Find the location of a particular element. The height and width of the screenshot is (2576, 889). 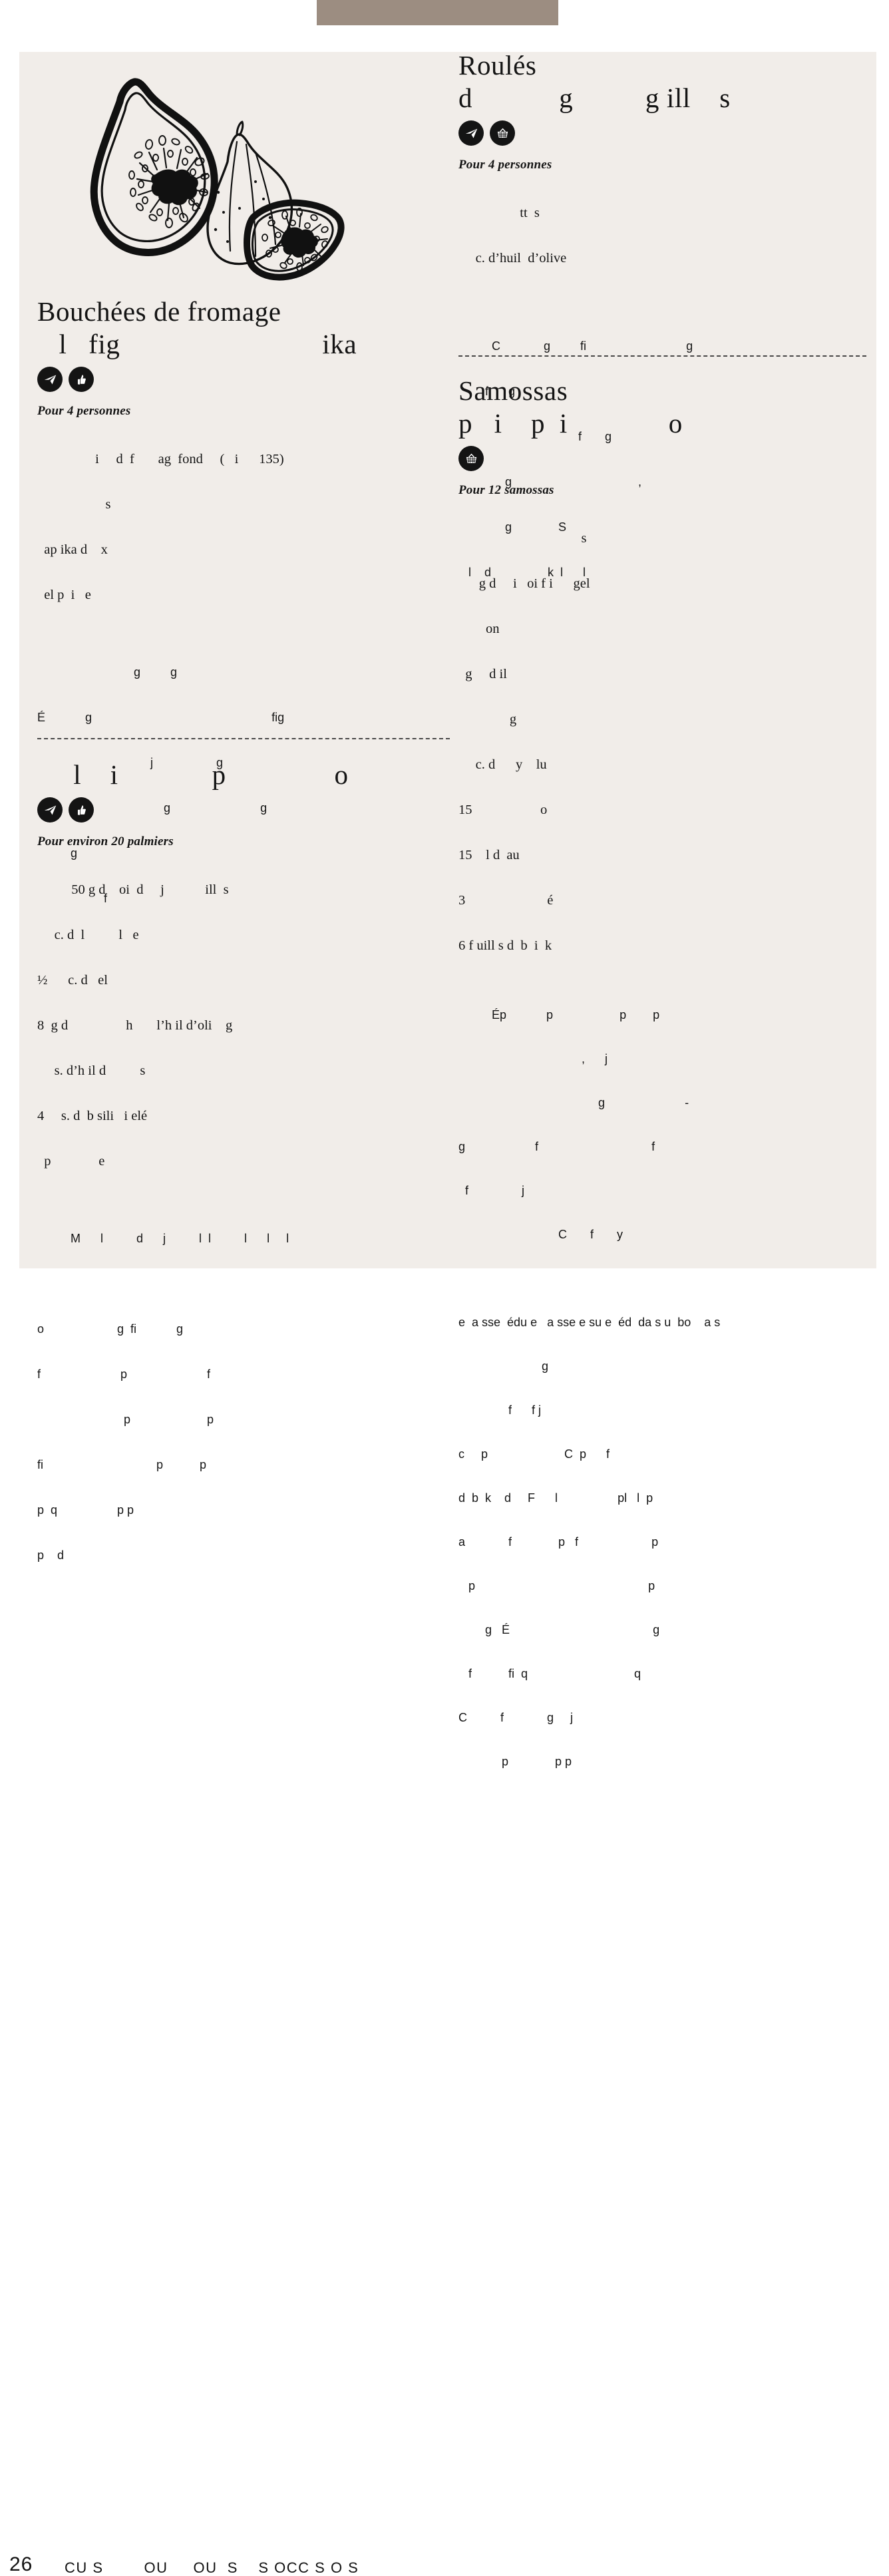

ingredient-line: 15 o is located at coordinates (503, 810).